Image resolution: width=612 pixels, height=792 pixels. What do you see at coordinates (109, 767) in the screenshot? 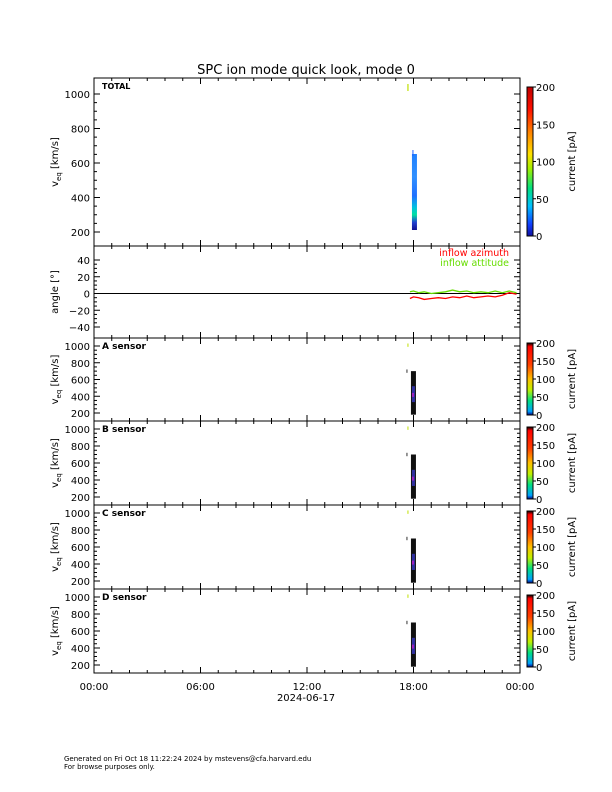
I see `footer-browse-note: For browse purposes only.` at bounding box center [109, 767].